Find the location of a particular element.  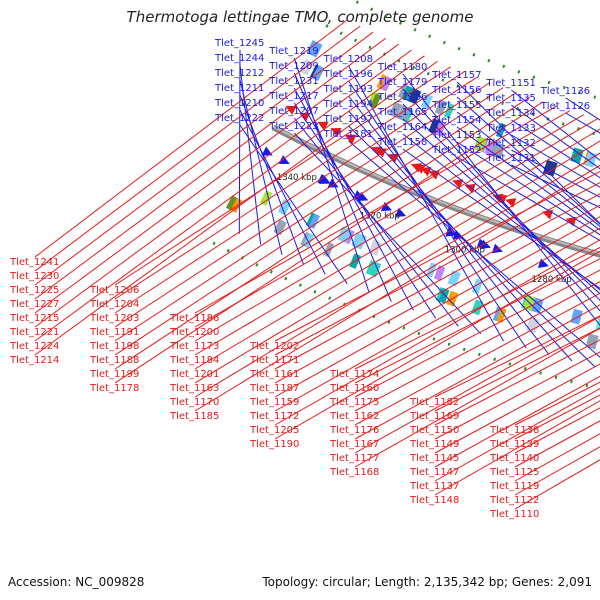

kbp-label: 1300 kbp is located at coordinates (465, 251).